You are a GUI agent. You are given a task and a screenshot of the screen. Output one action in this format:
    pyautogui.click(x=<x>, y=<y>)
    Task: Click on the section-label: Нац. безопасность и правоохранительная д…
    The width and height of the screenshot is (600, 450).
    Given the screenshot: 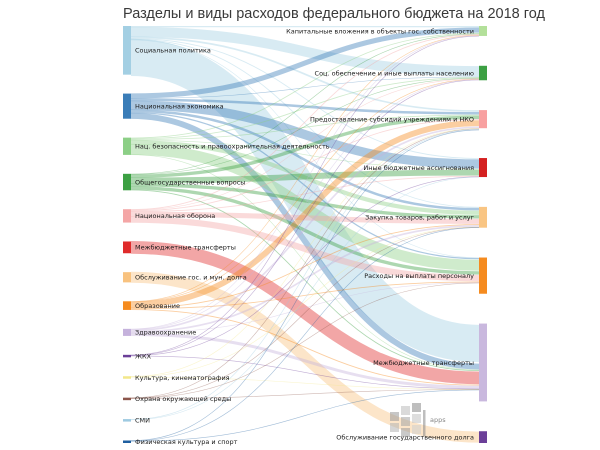 What is the action you would take?
    pyautogui.click(x=232, y=147)
    